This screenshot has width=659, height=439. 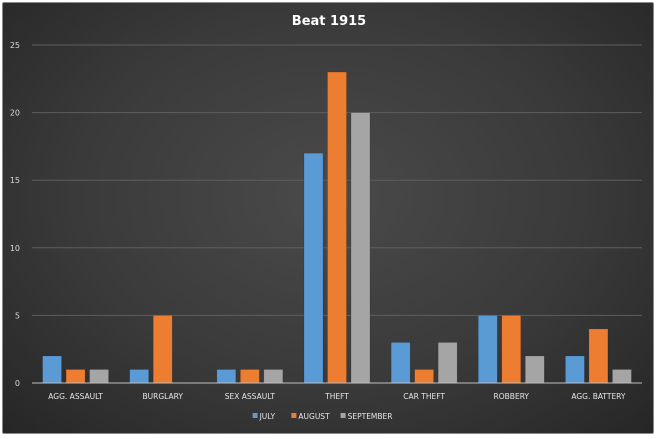 I want to click on legend: JULY AUGUST SEPTEMBER, so click(x=322, y=416).